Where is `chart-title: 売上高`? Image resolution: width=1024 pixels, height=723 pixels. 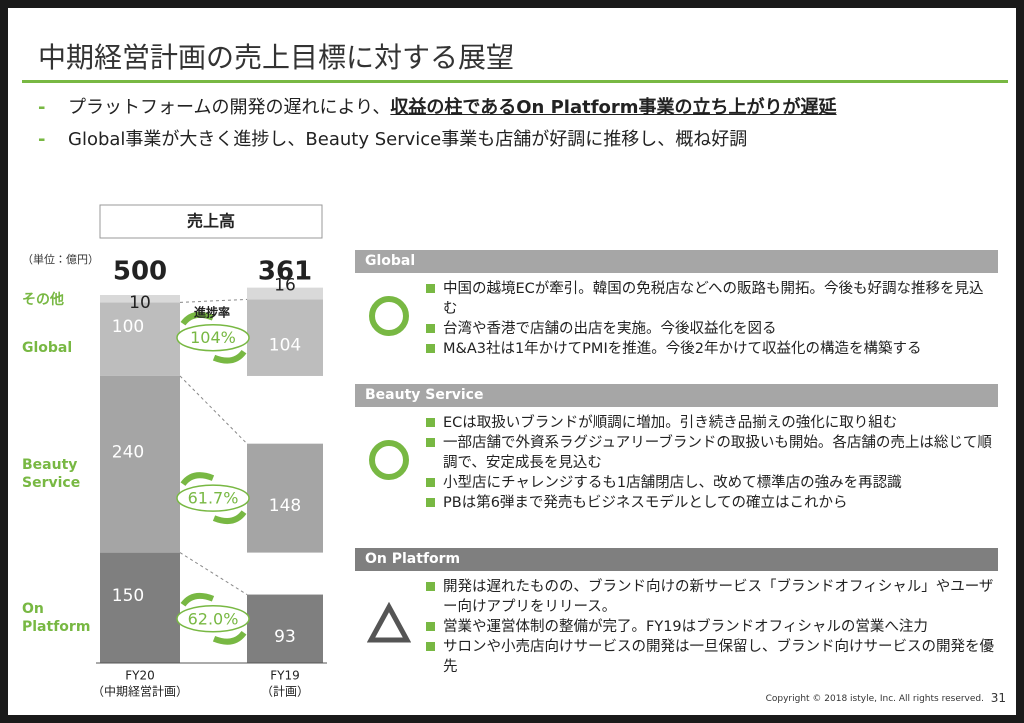
chart-title: 売上高 is located at coordinates (211, 221).